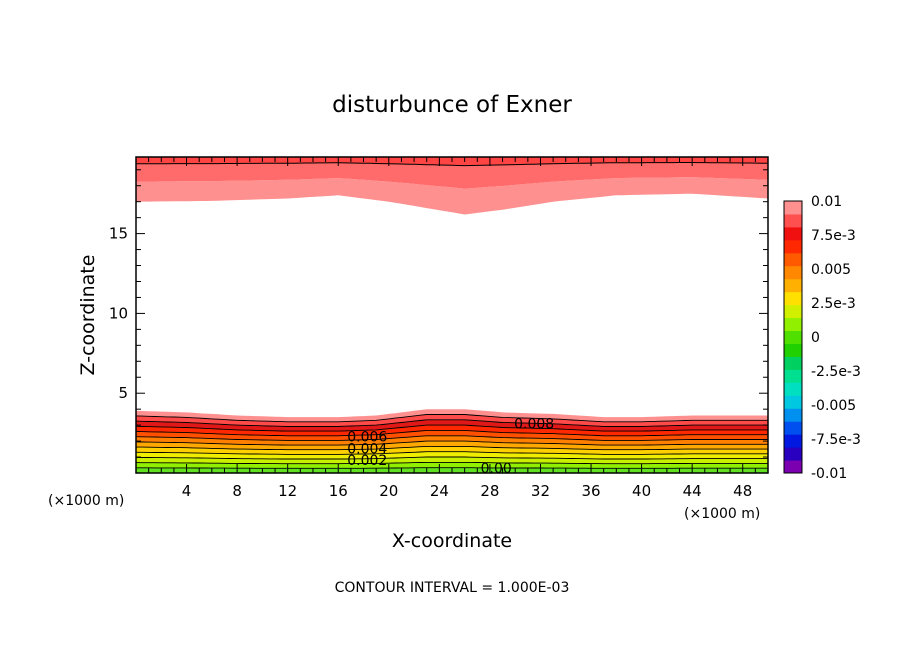  I want to click on x-unit-left: (×1000 m), so click(86, 501).